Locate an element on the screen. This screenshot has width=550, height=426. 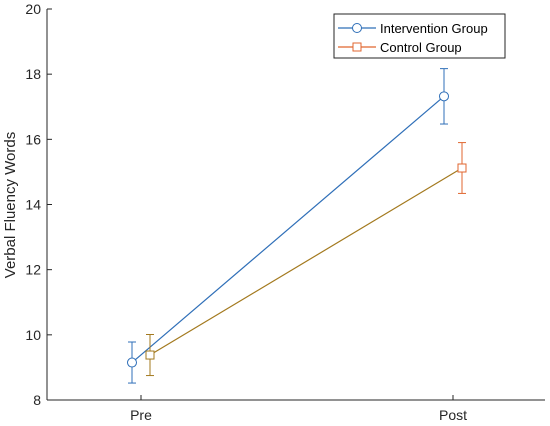
legend-box is located at coordinates (419, 36).